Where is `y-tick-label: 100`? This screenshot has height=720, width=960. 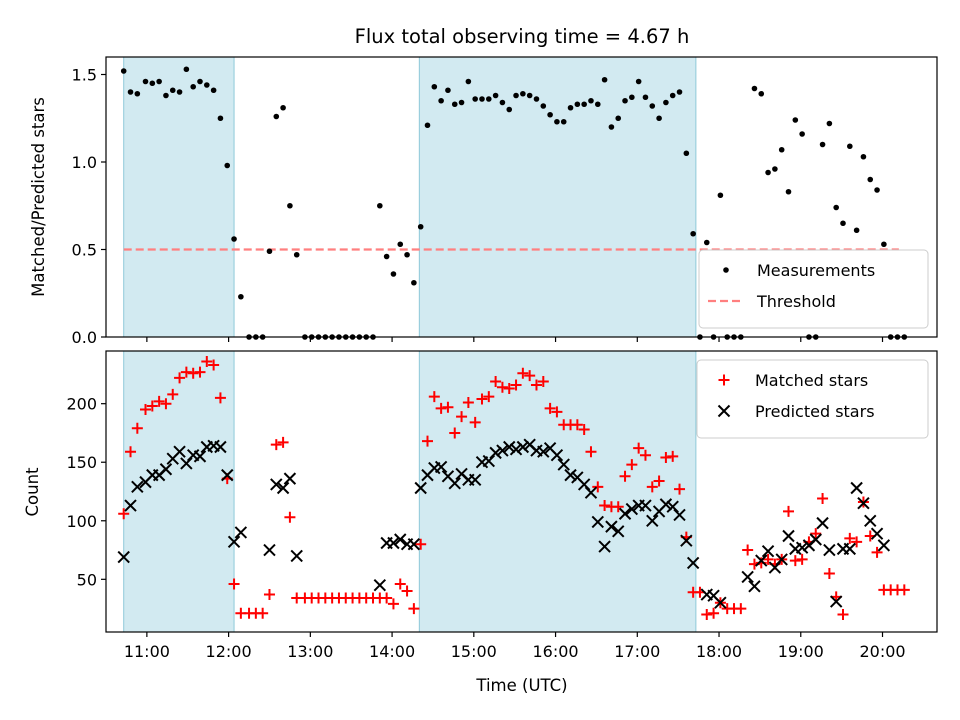
y-tick-label: 100 is located at coordinates (81, 521).